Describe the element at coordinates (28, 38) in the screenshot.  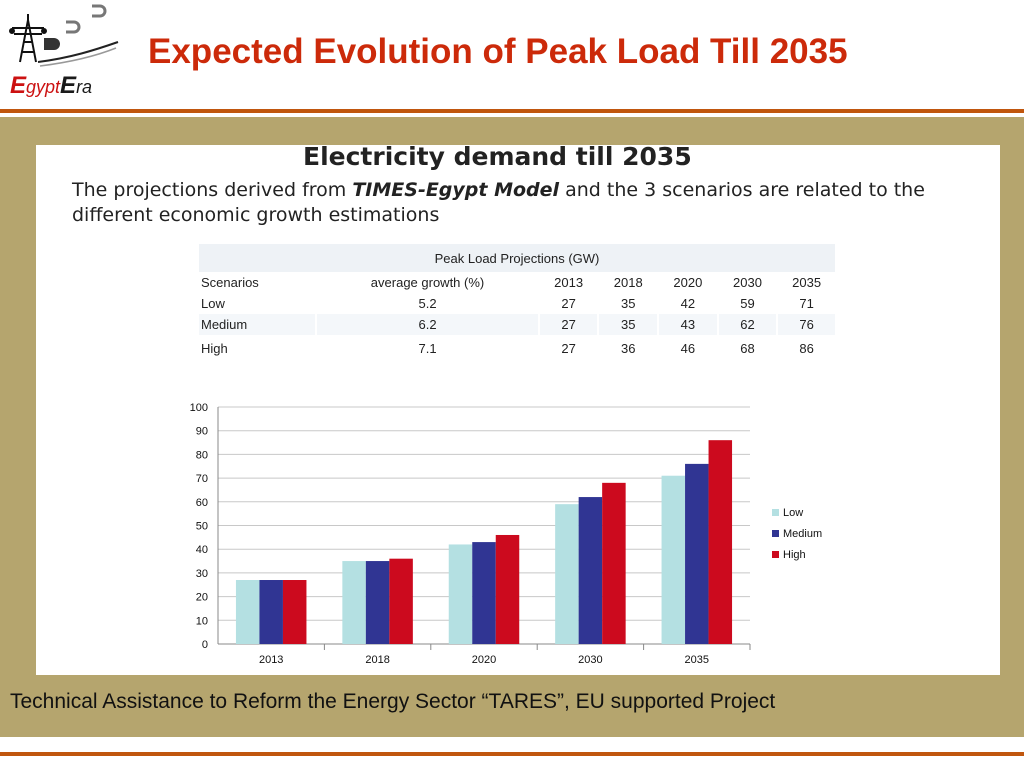
I see `power-pylon-icon` at that location.